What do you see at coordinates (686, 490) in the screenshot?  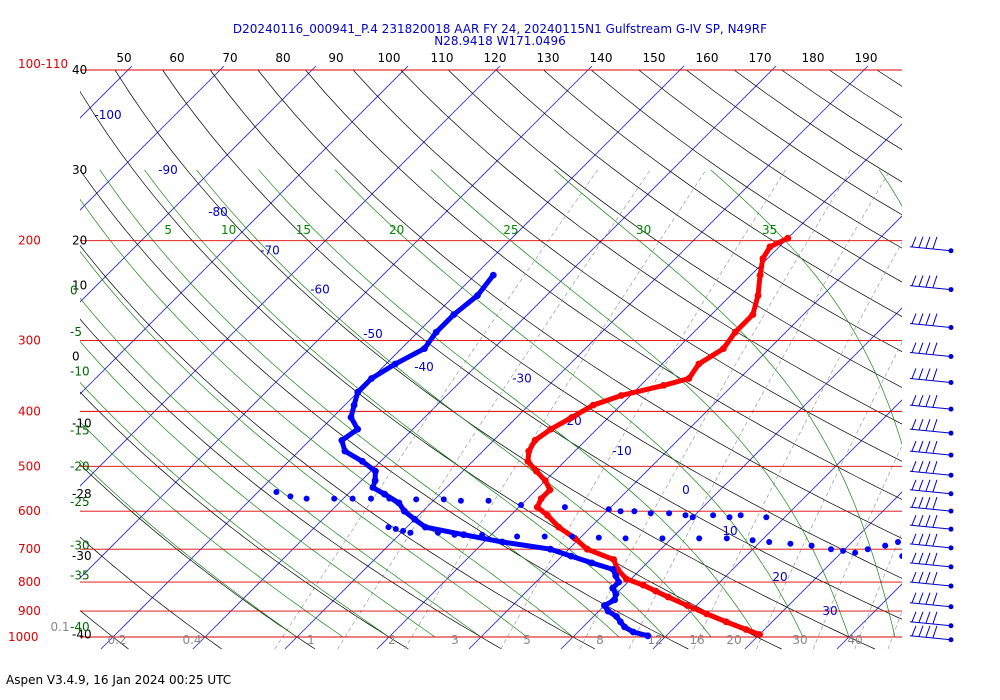 I see `isotherm-label: 0` at bounding box center [686, 490].